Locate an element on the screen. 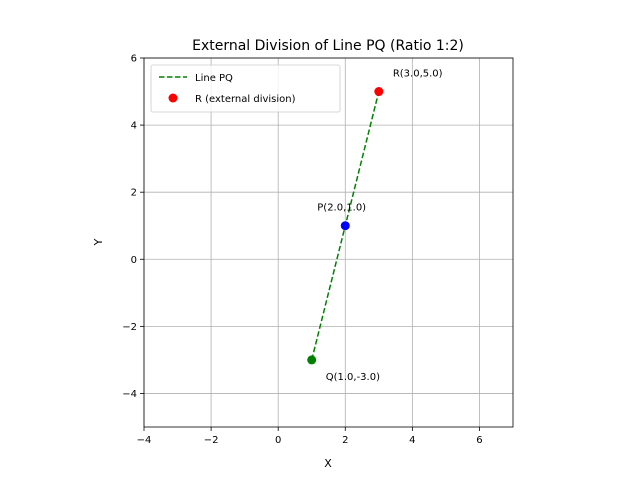  data-point-p is located at coordinates (345, 226).